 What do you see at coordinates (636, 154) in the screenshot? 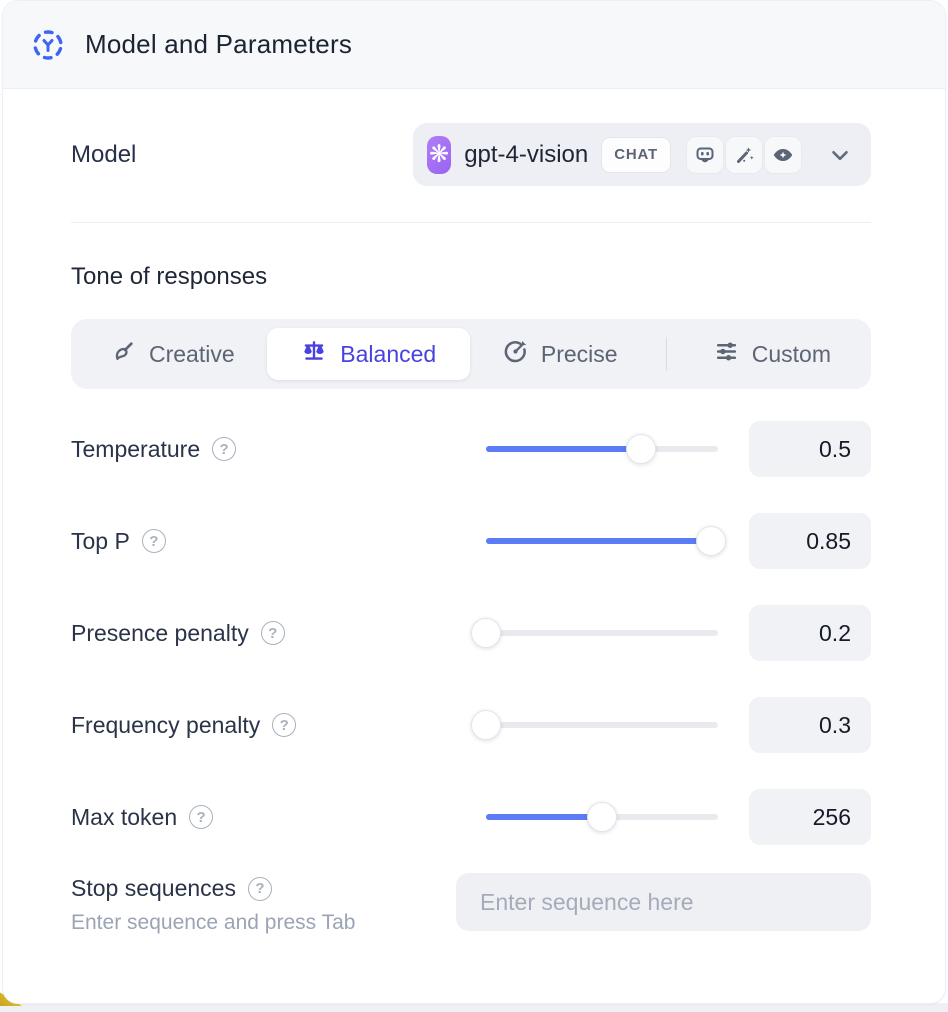
I see `model-type-badge: CHAT` at bounding box center [636, 154].